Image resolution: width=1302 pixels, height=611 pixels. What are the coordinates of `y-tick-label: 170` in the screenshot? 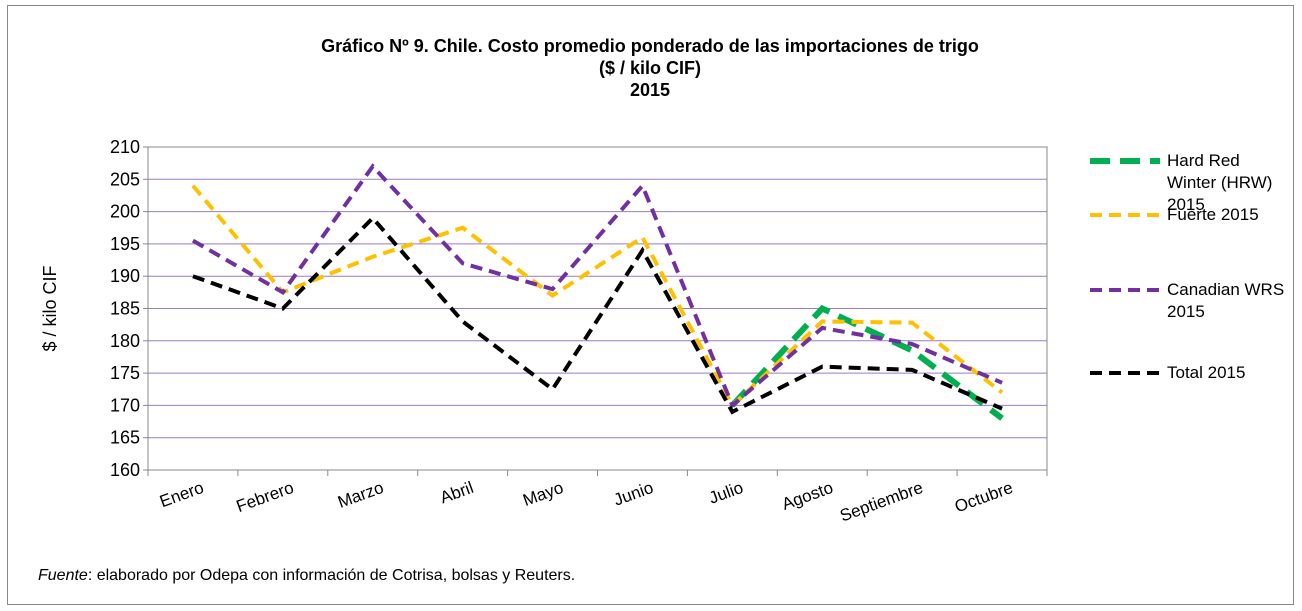 It's located at (125, 405).